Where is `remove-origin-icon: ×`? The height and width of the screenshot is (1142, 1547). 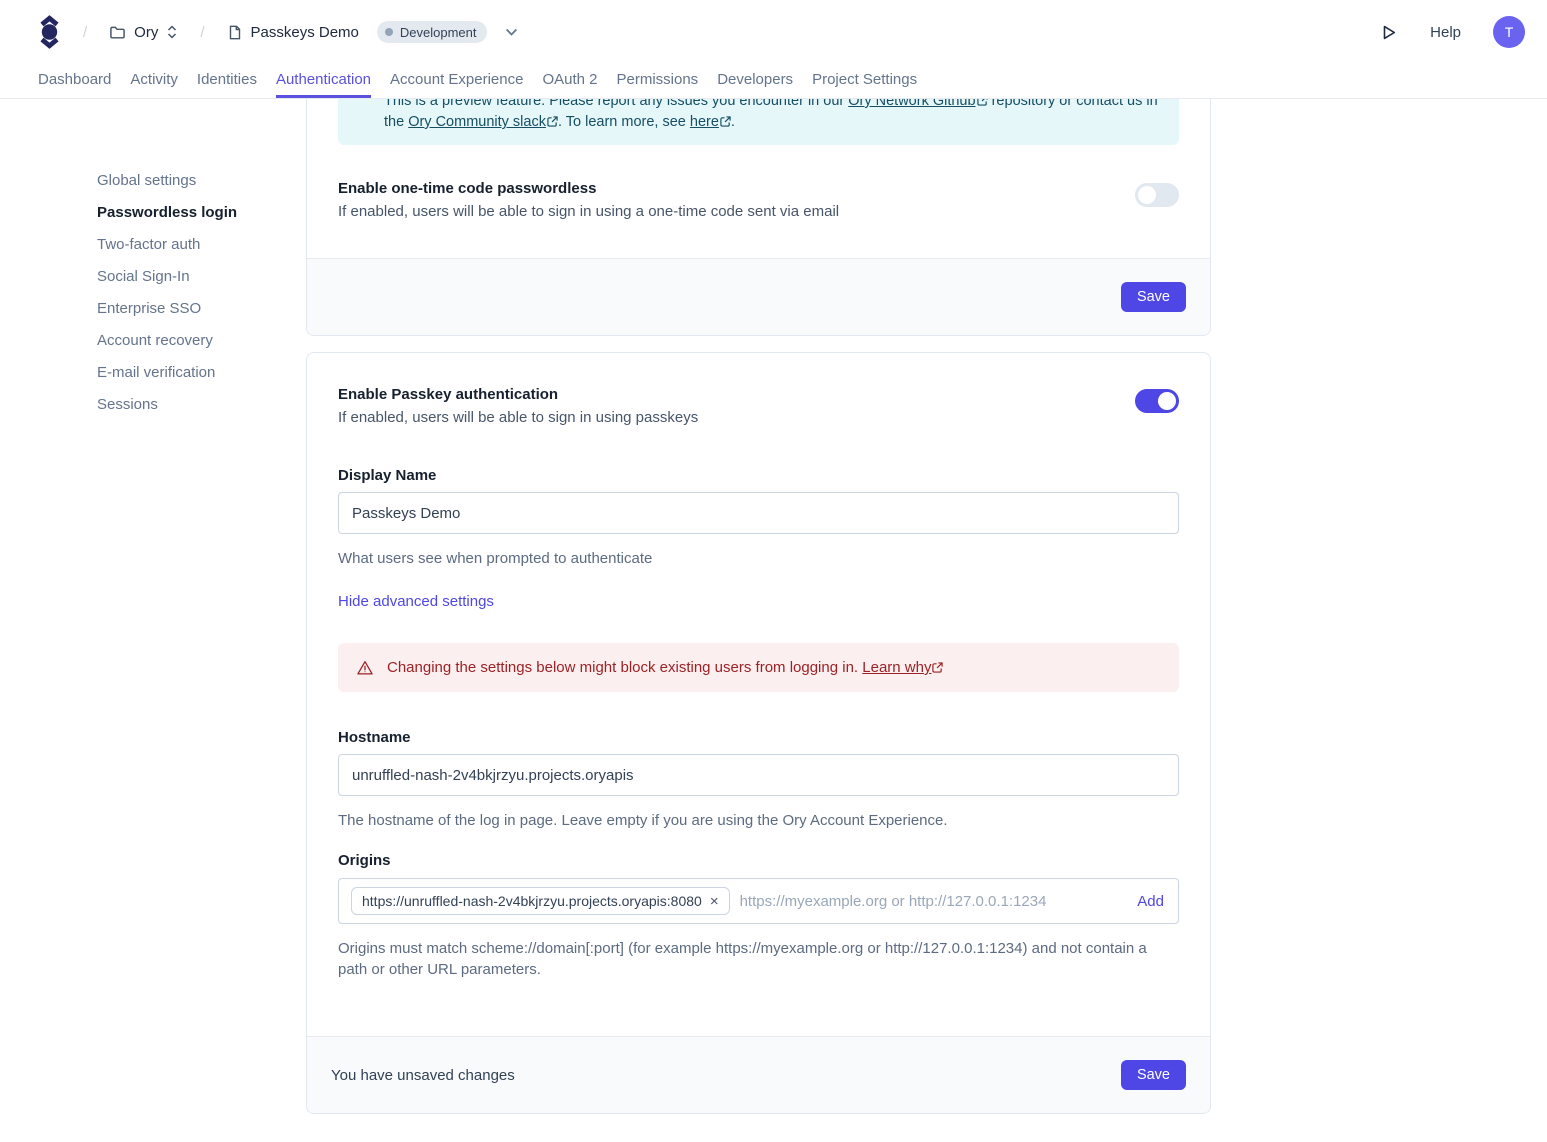 remove-origin-icon: × is located at coordinates (714, 901).